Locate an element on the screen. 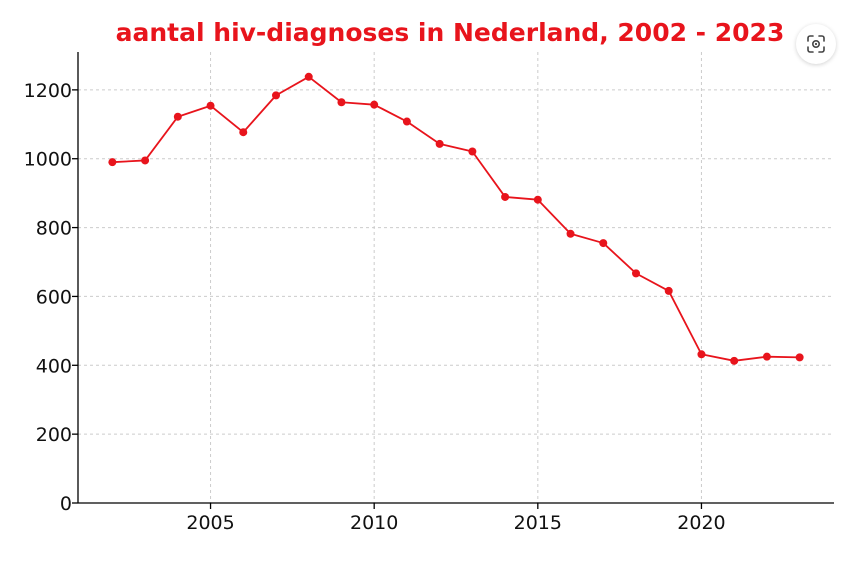 This screenshot has height=561, width=860. x-tick-label: 2005 is located at coordinates (210, 523).